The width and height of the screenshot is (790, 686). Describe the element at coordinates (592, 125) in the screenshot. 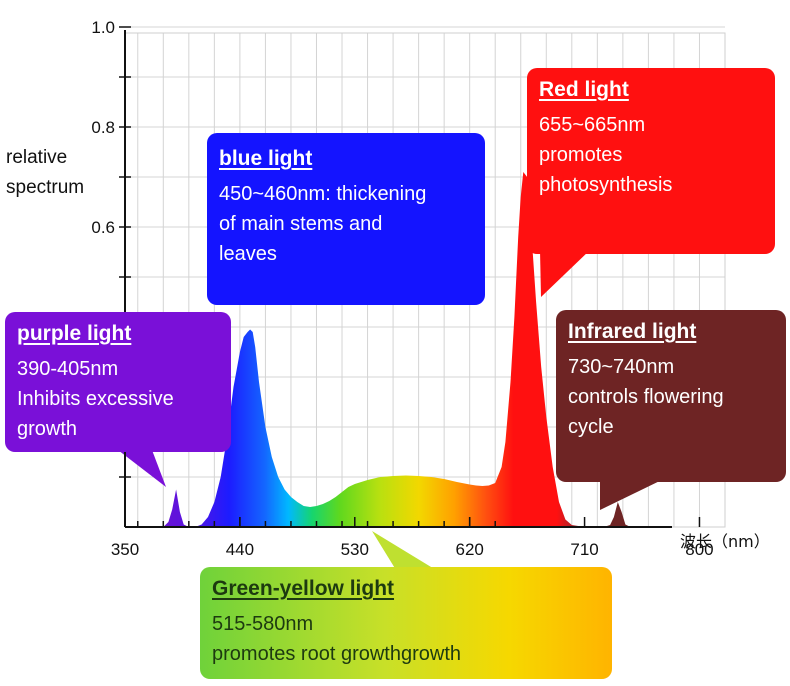

I see `callout-line: 655~665nm` at that location.